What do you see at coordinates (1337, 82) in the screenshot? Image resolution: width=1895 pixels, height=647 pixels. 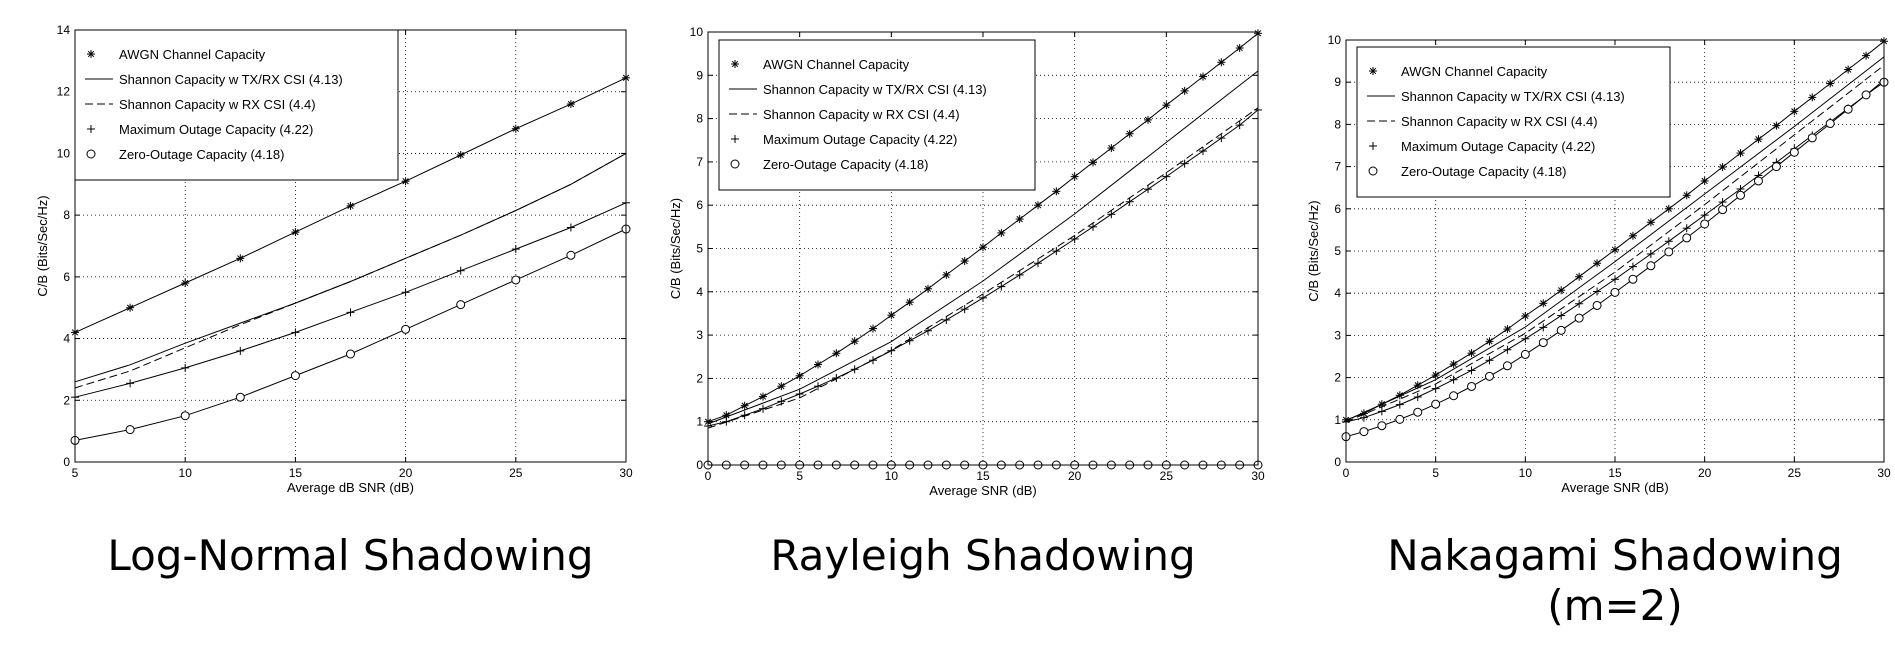 I see `y-tick-label: 9` at bounding box center [1337, 82].